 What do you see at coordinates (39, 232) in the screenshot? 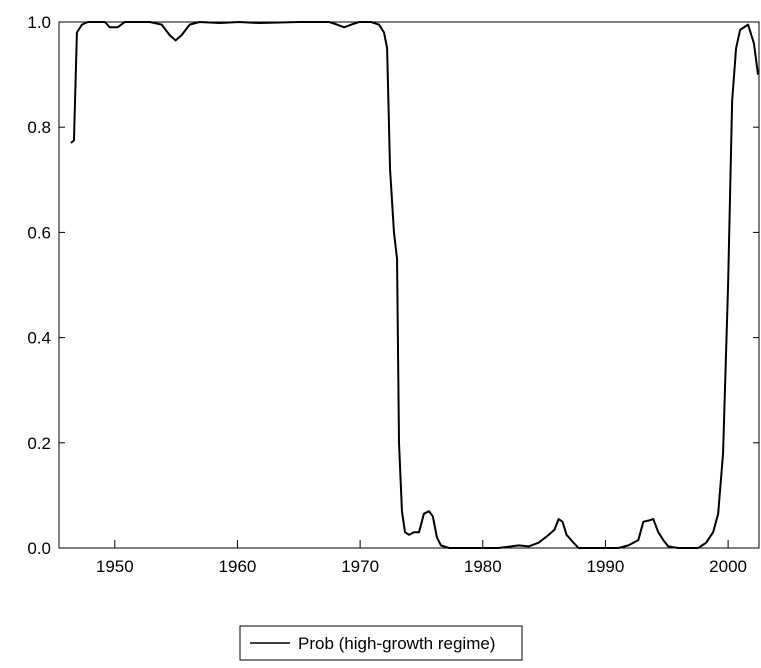
I see `y-tick-label: 0.6` at bounding box center [39, 232].